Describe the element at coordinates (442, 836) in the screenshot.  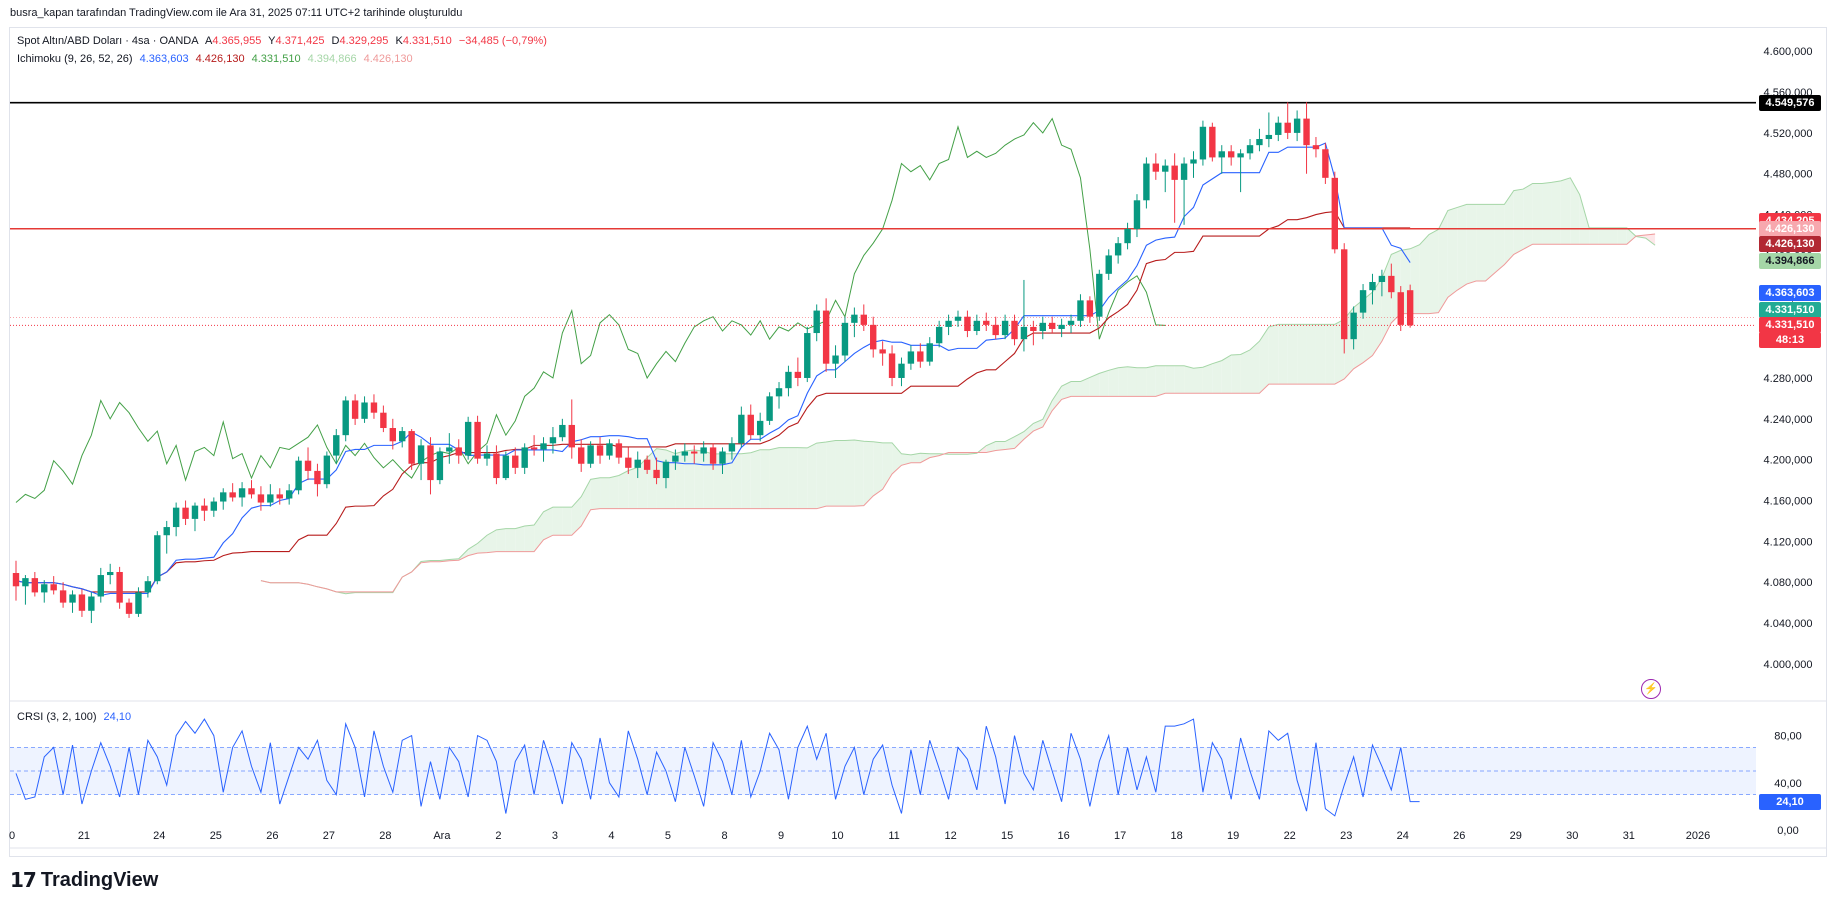
I see `time-tick-label: Ara` at that location.